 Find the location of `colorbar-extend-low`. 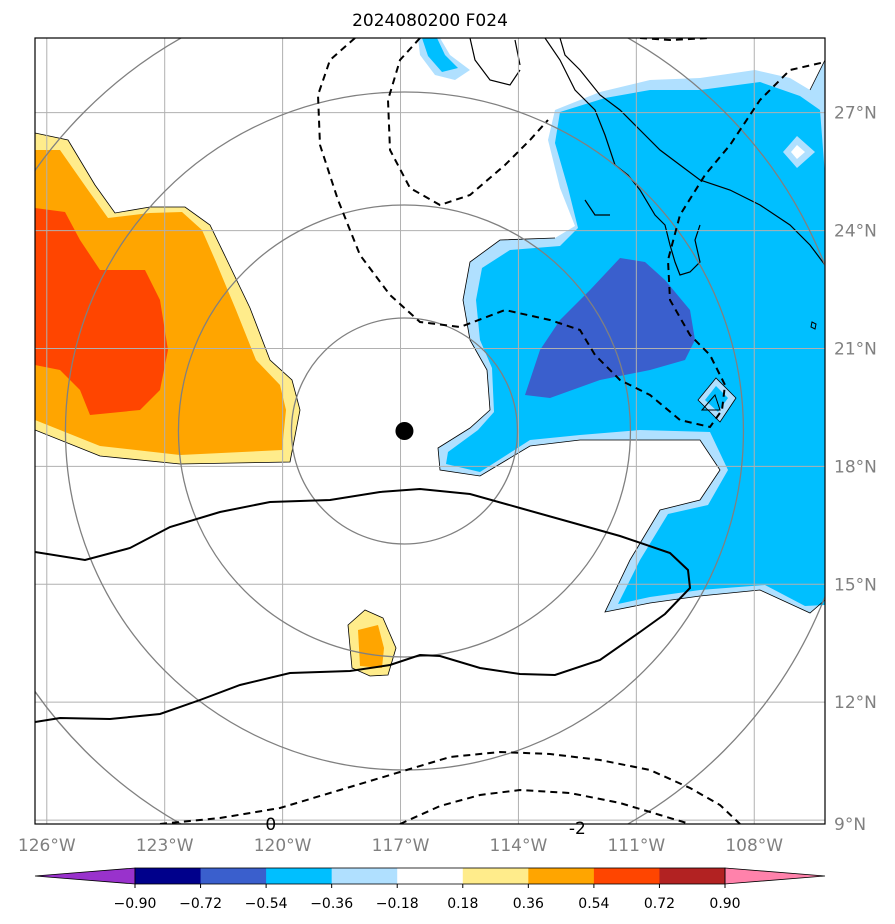

colorbar-extend-low is located at coordinates (85, 876).